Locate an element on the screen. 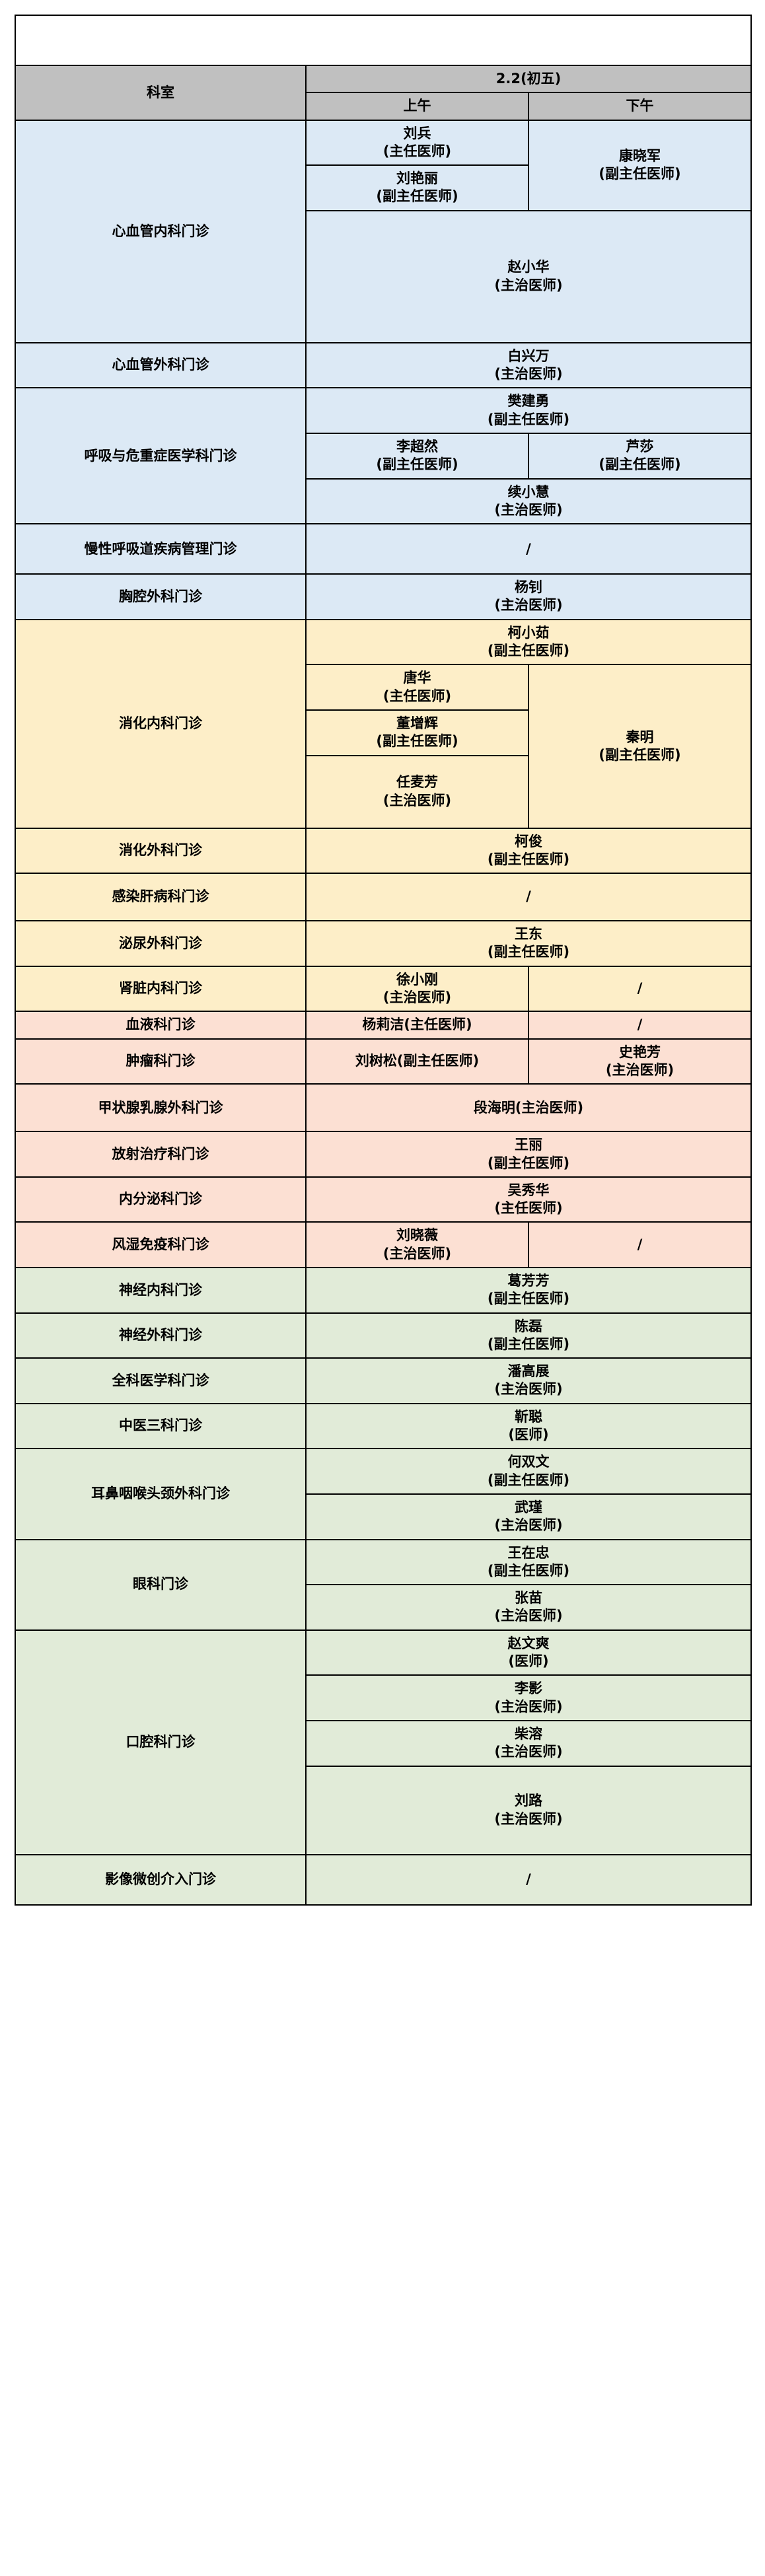  table-row: 李超然 (副主任医师) 芦莎 (副主任医师) is located at coordinates (383, 456).